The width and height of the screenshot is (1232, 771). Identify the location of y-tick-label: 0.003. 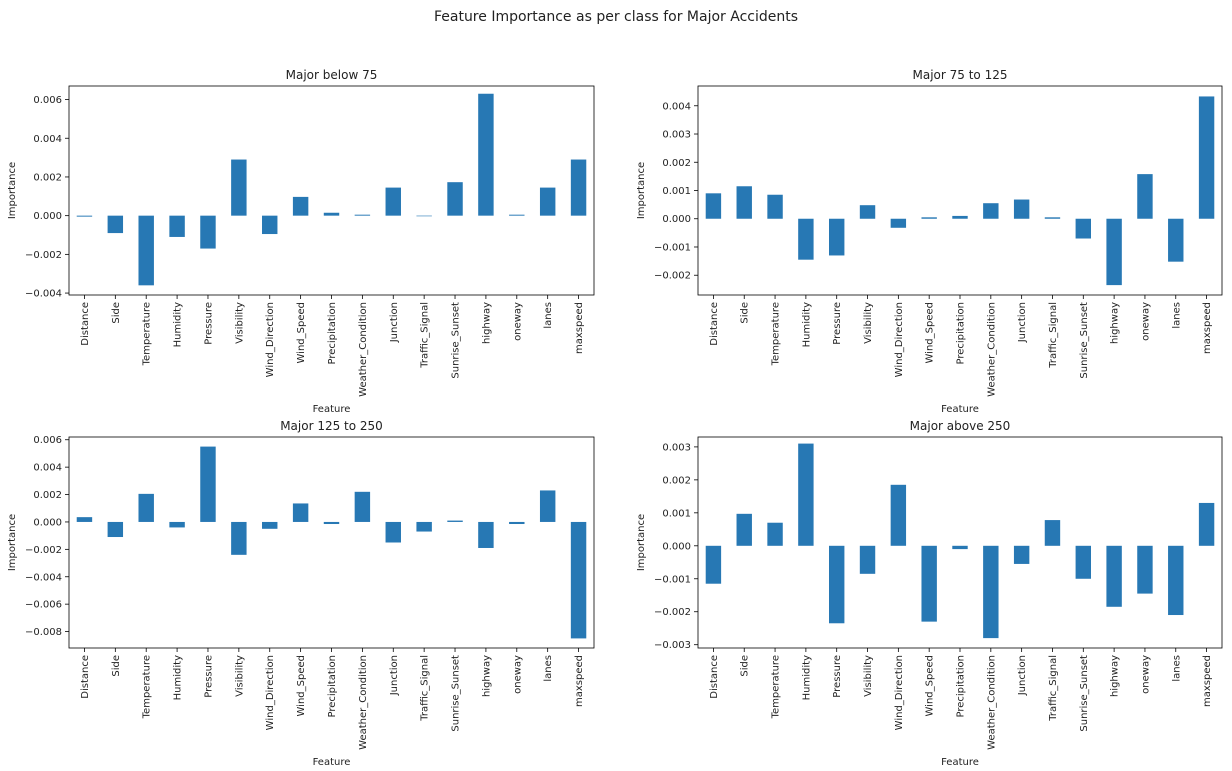
(676, 135).